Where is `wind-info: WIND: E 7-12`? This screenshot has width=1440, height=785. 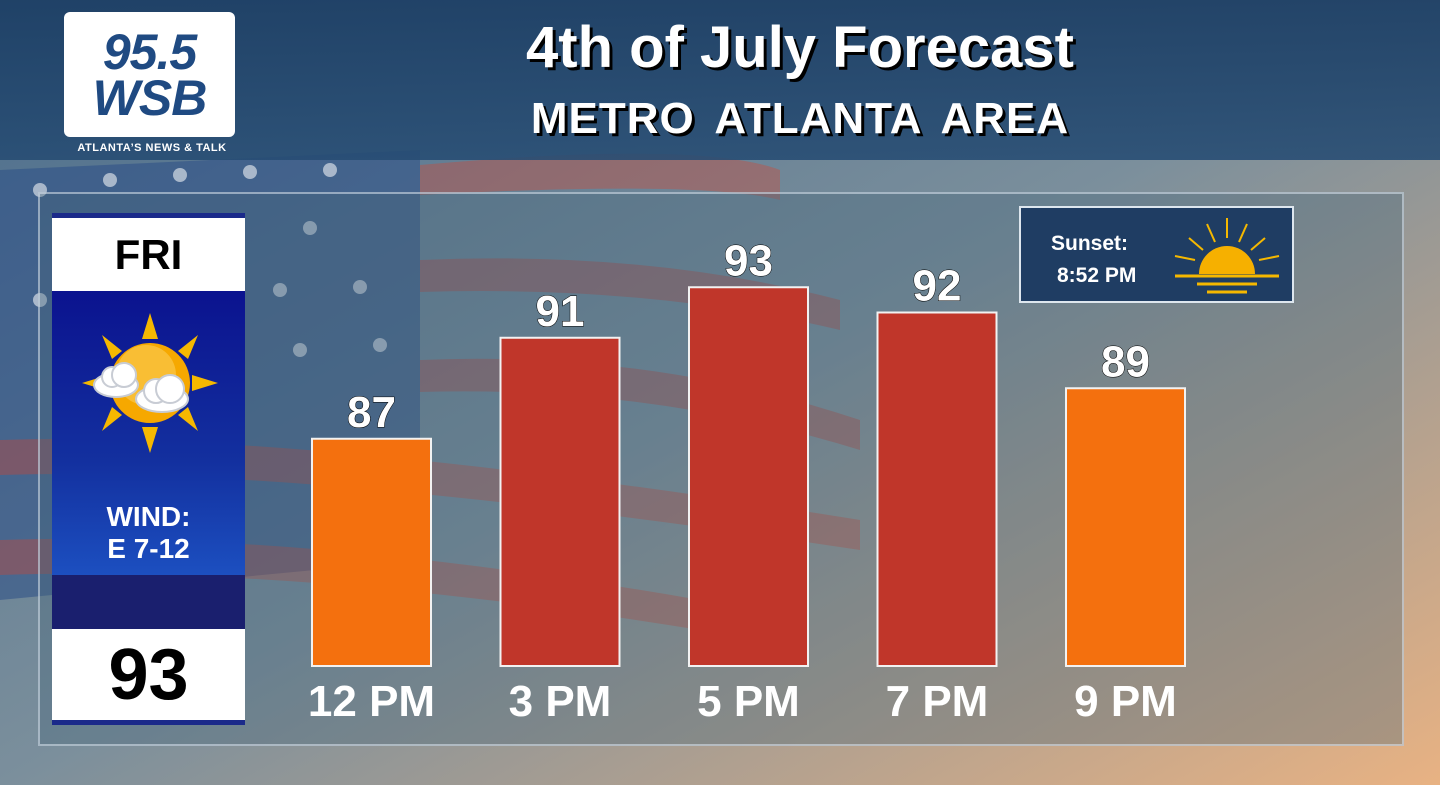 wind-info: WIND: E 7-12 is located at coordinates (148, 533).